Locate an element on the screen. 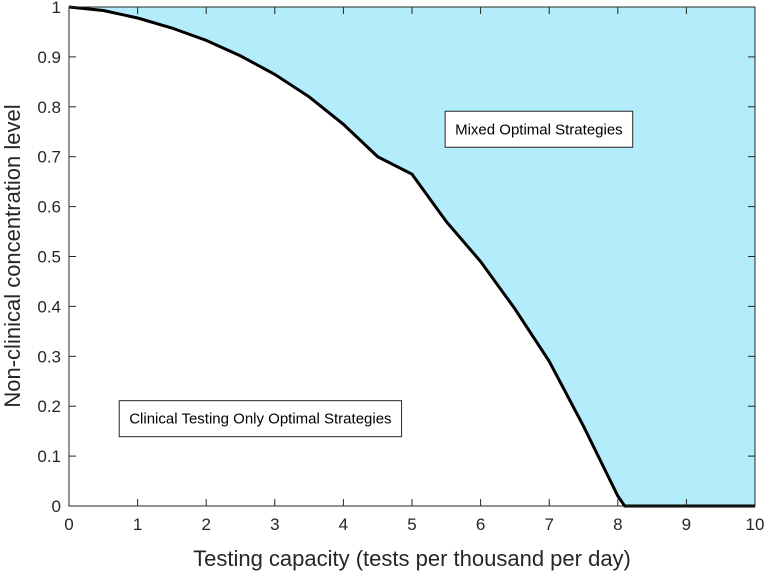 The width and height of the screenshot is (767, 575). y-tick-label: 0.4 is located at coordinates (49, 306).